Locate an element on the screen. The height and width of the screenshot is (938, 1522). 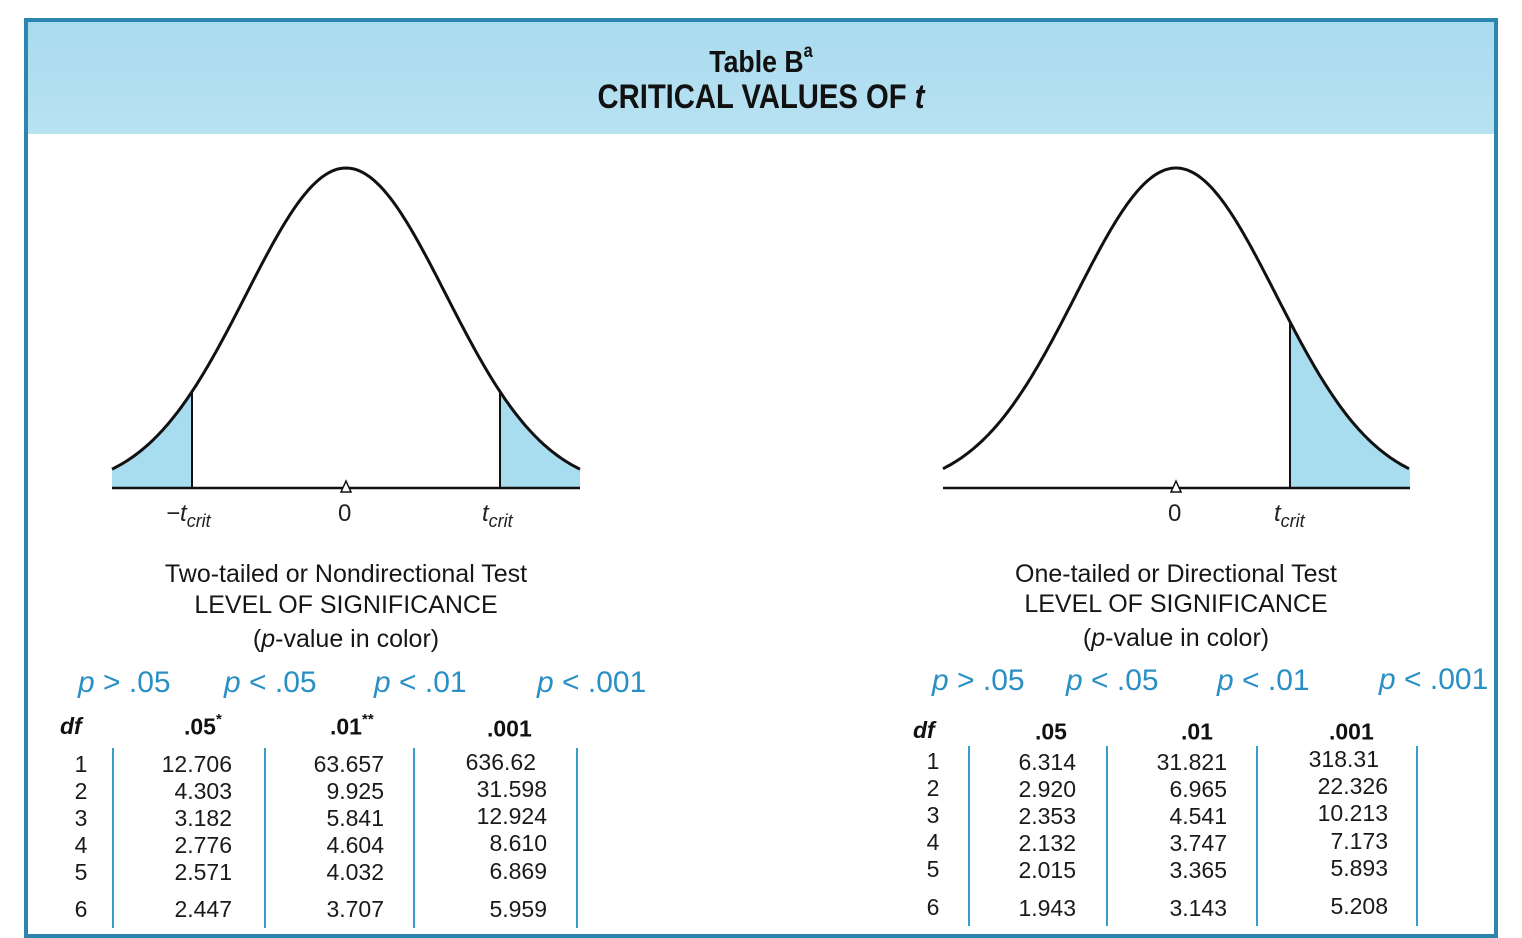
table-cell: 12.706 is located at coordinates (196, 764).